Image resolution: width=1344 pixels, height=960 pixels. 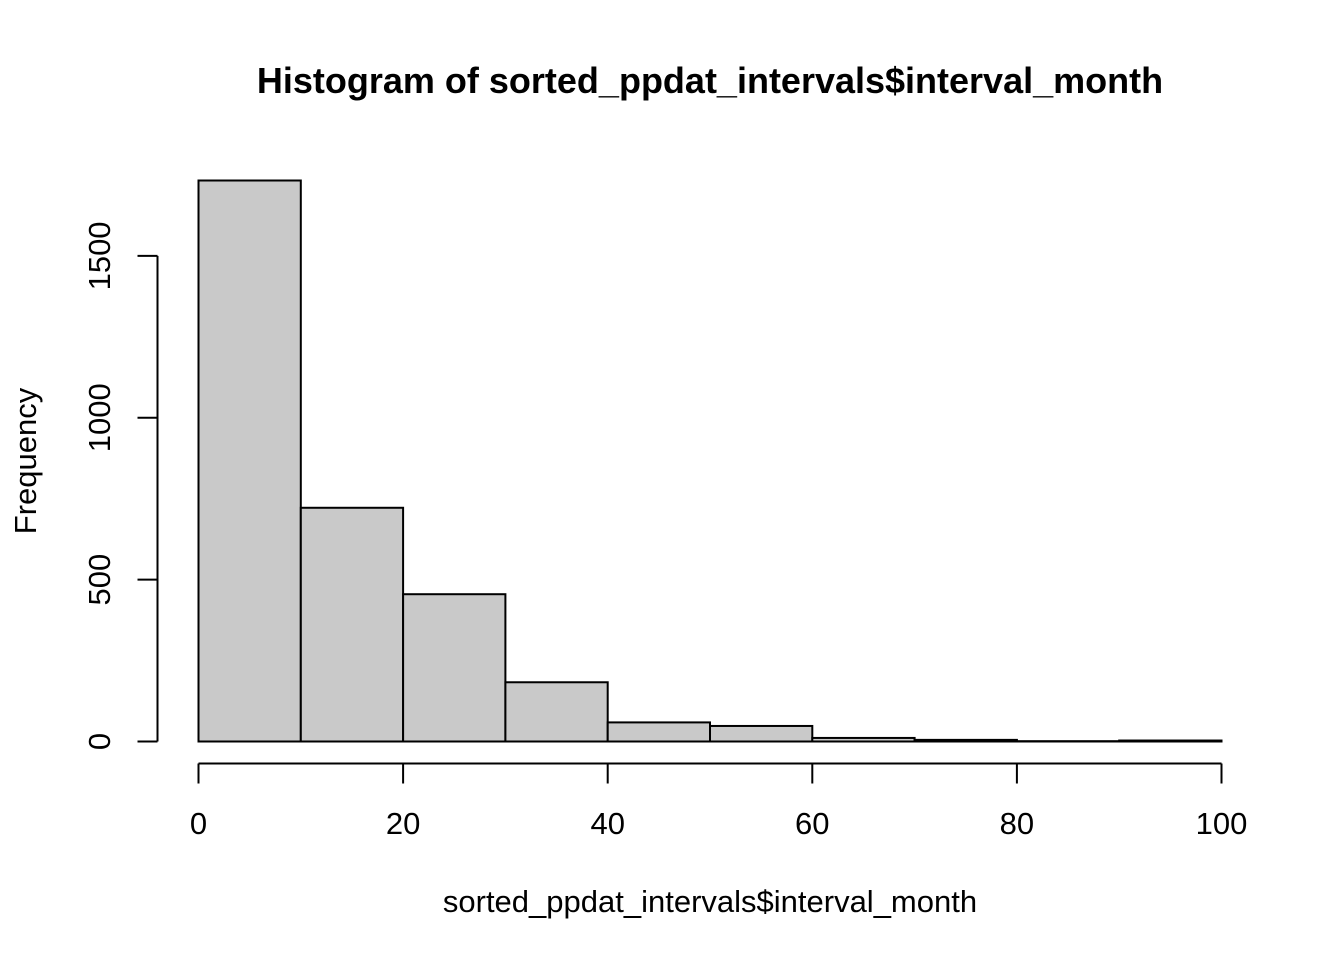 I want to click on y-tick-label: 500, so click(x=99, y=580).